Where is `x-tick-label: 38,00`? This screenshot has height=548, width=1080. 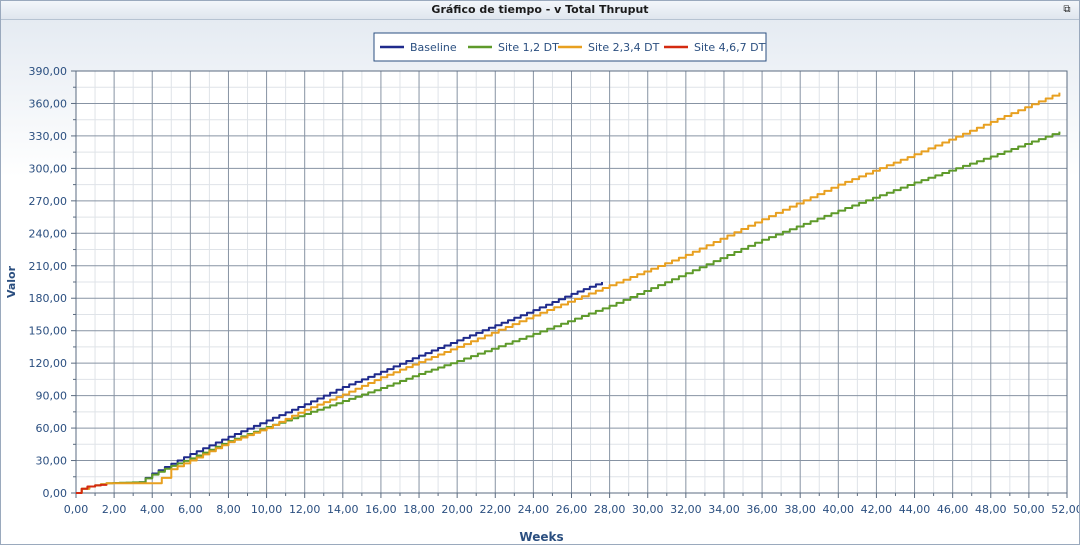
x-tick-label: 38,00 is located at coordinates (800, 509).